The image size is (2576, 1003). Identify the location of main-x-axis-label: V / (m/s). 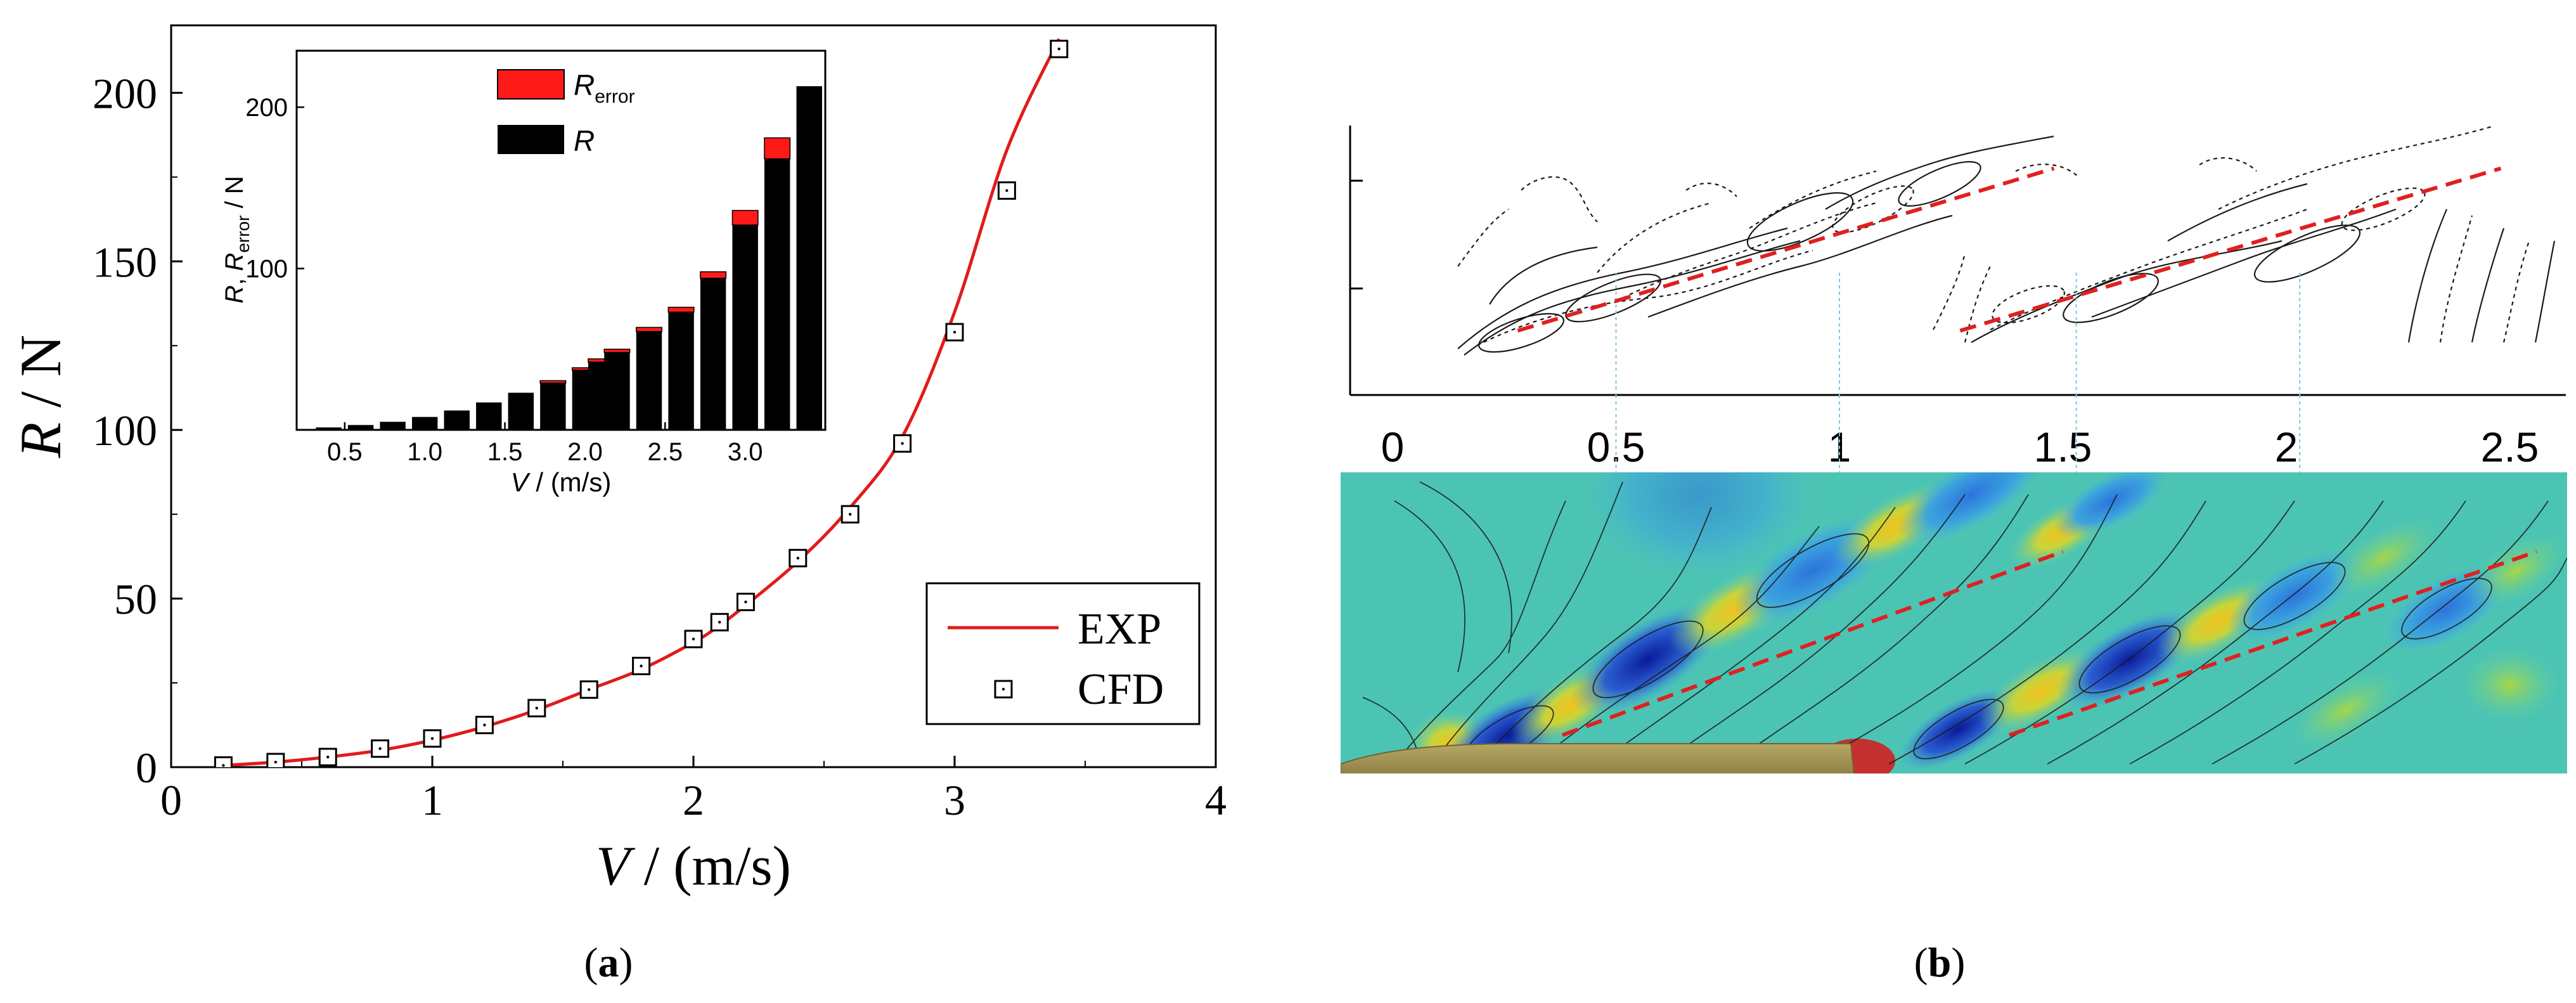
(693, 866).